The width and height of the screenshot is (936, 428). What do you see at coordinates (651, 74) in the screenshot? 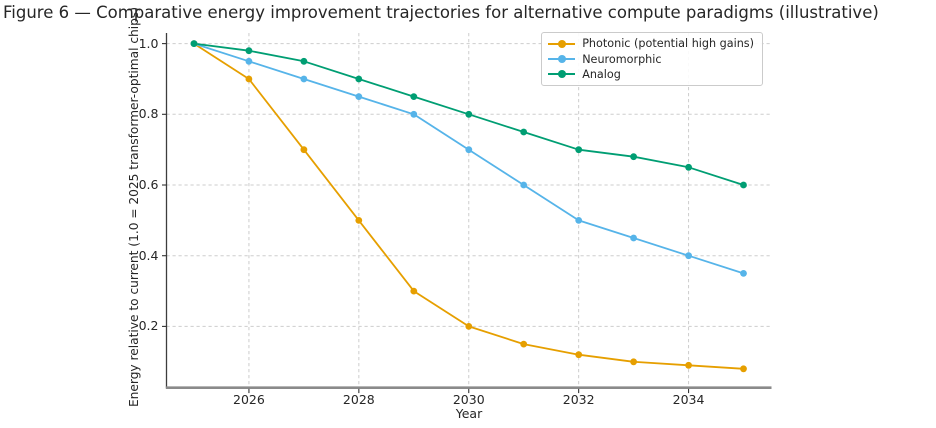
I see `legend-item-analog: Analog` at bounding box center [651, 74].